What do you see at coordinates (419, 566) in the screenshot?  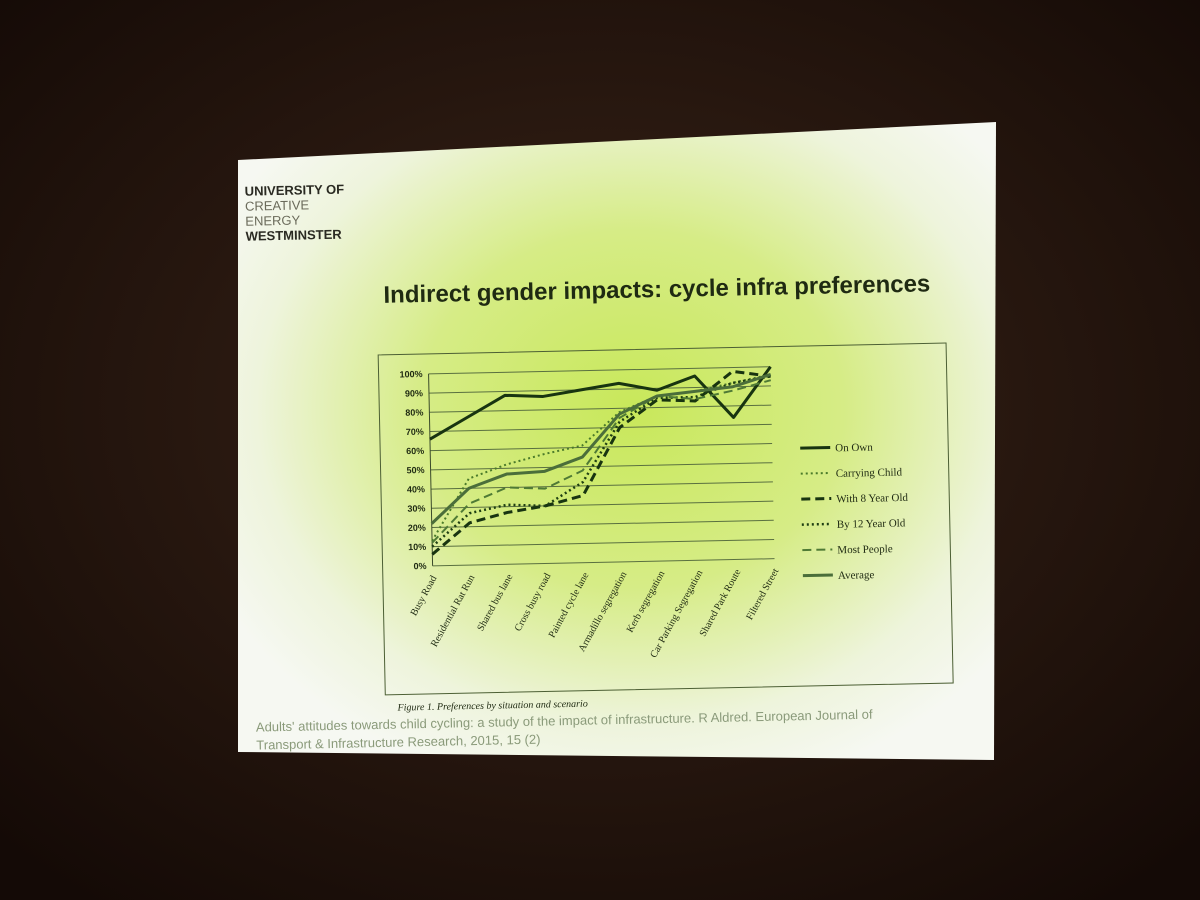 I see `y-tick-label: 0%` at bounding box center [419, 566].